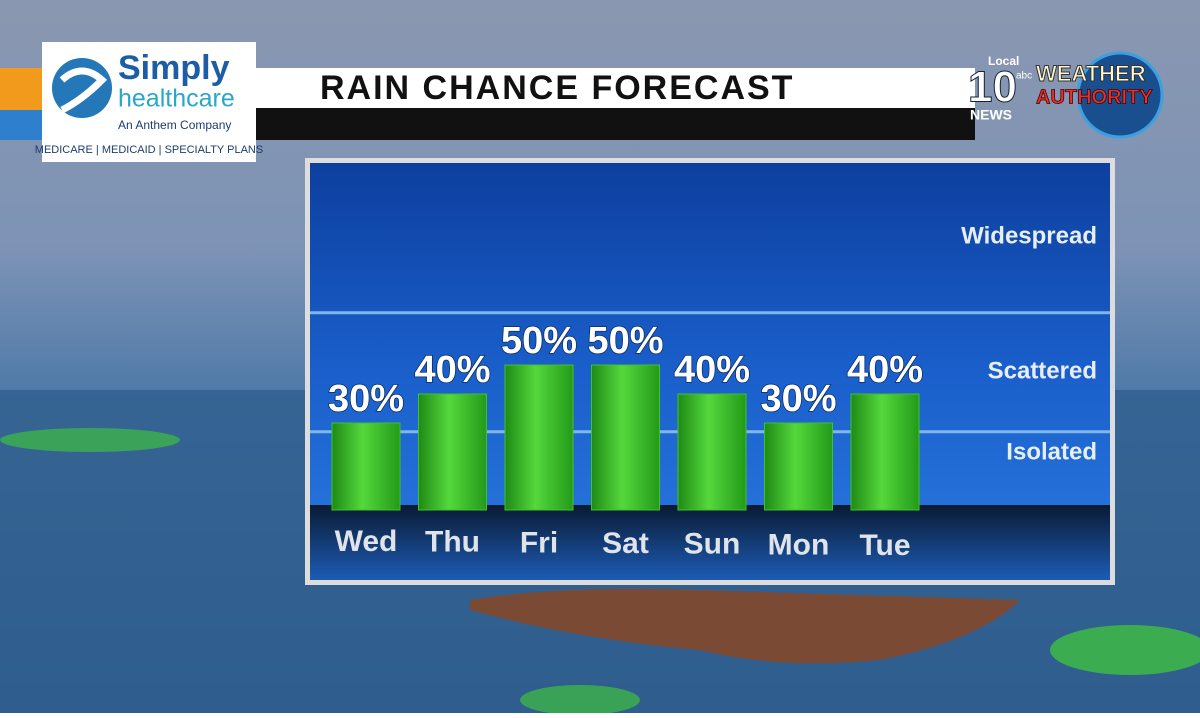  What do you see at coordinates (1024, 76) in the screenshot?
I see `station-network: abc` at bounding box center [1024, 76].